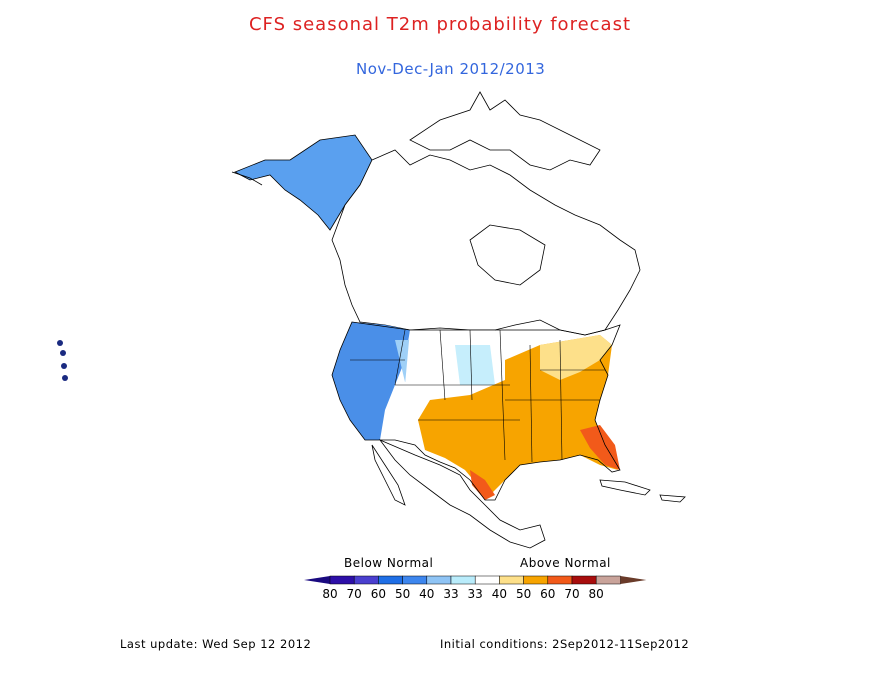 This screenshot has width=880, height=680. Describe the element at coordinates (389, 563) in the screenshot. I see `below-normal-label: Below Normal` at that location.